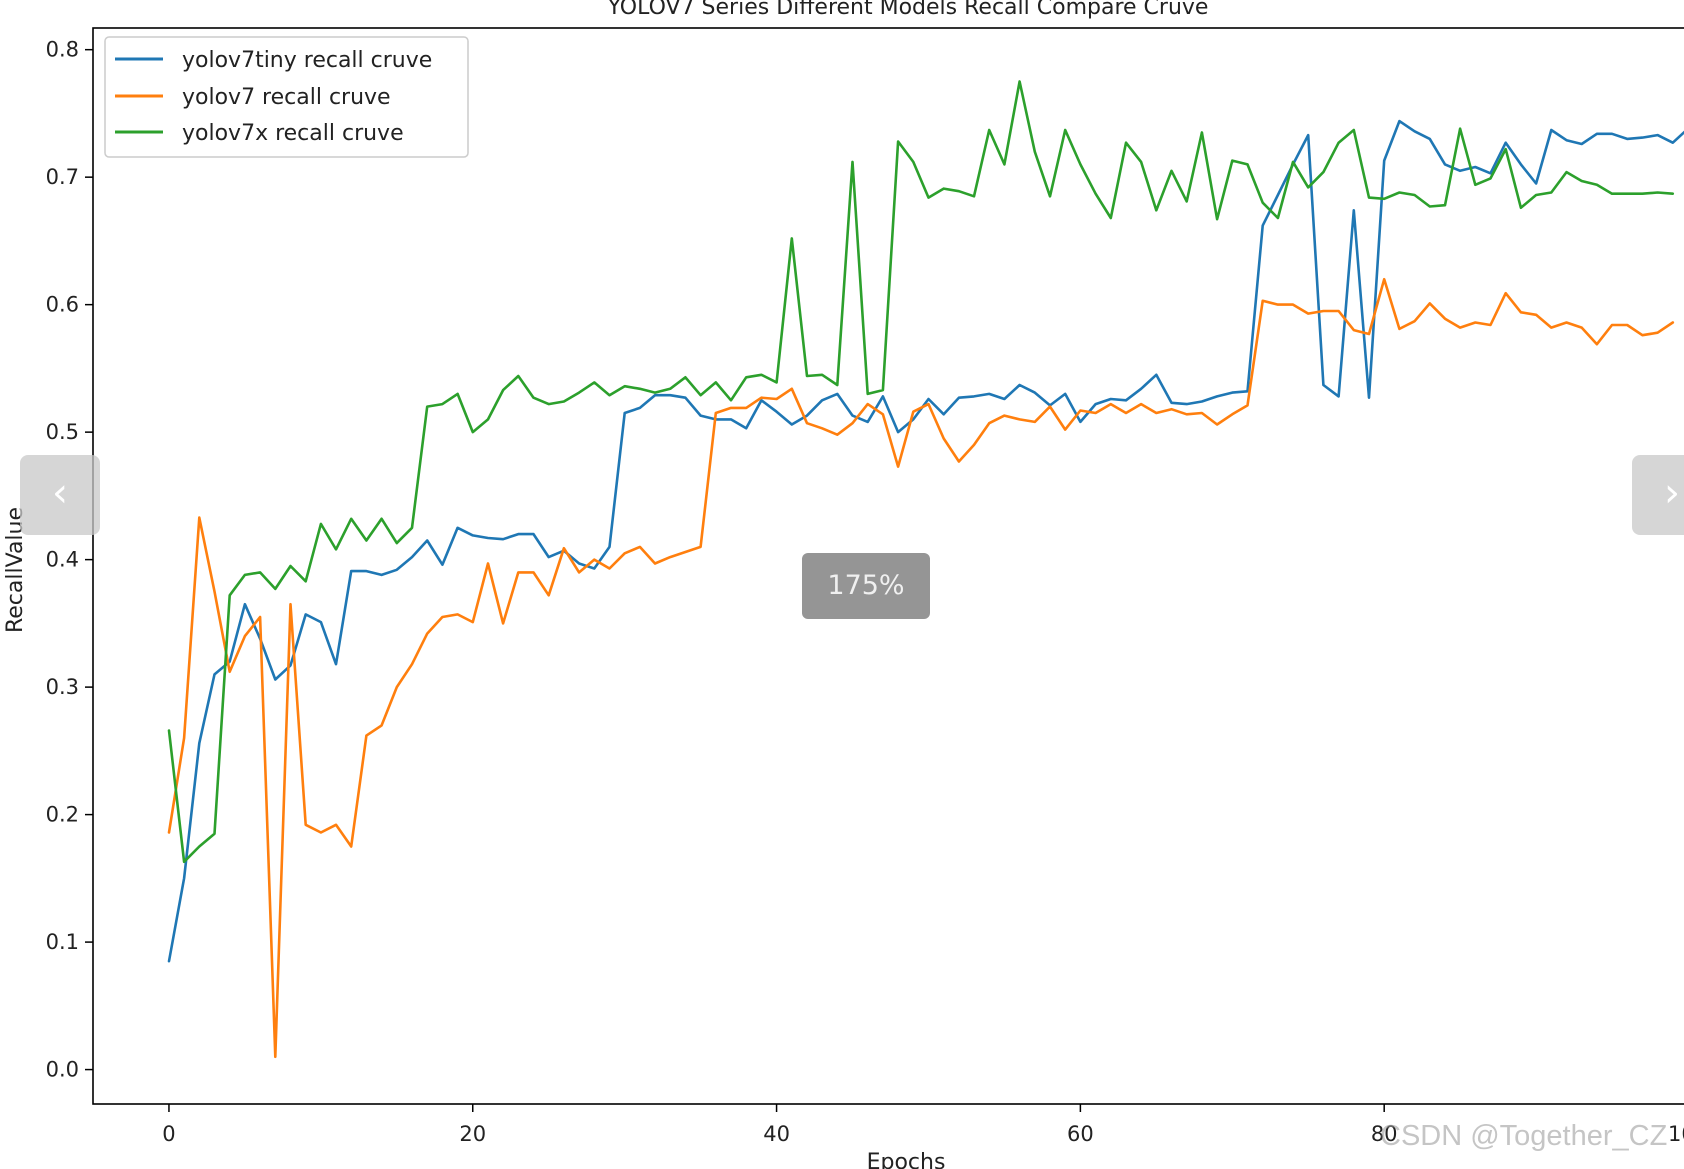  I want to click on x-tick-label: 20, so click(472, 1134).